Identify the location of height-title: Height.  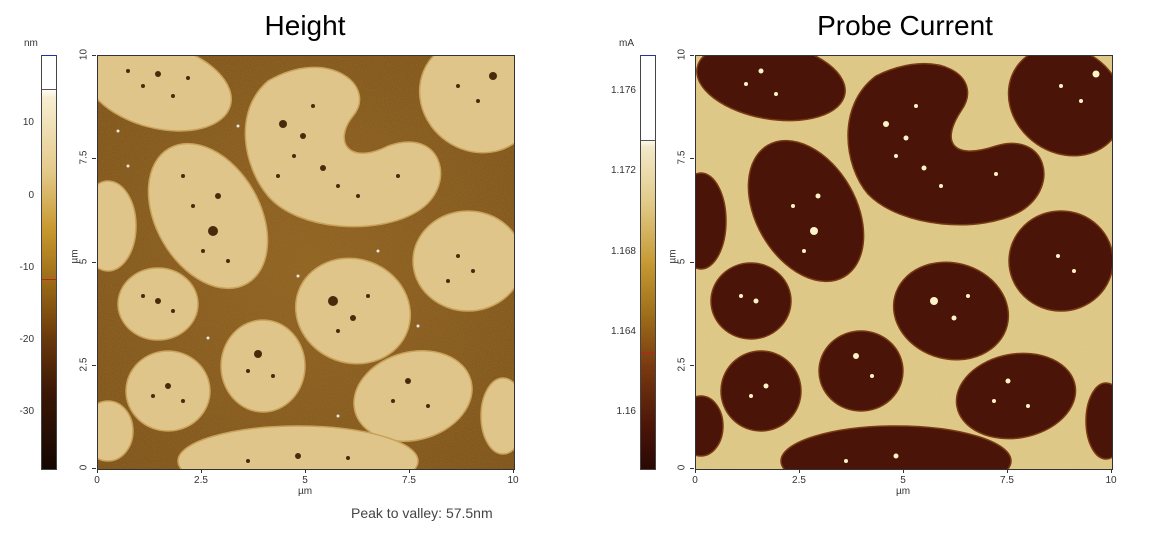
(305, 25).